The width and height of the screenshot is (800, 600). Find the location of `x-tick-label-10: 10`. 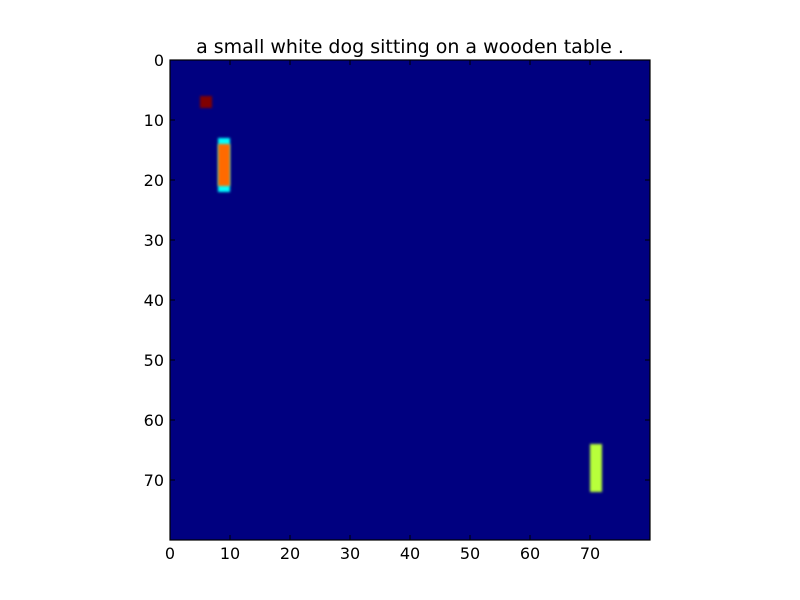

x-tick-label-10: 10 is located at coordinates (230, 553).